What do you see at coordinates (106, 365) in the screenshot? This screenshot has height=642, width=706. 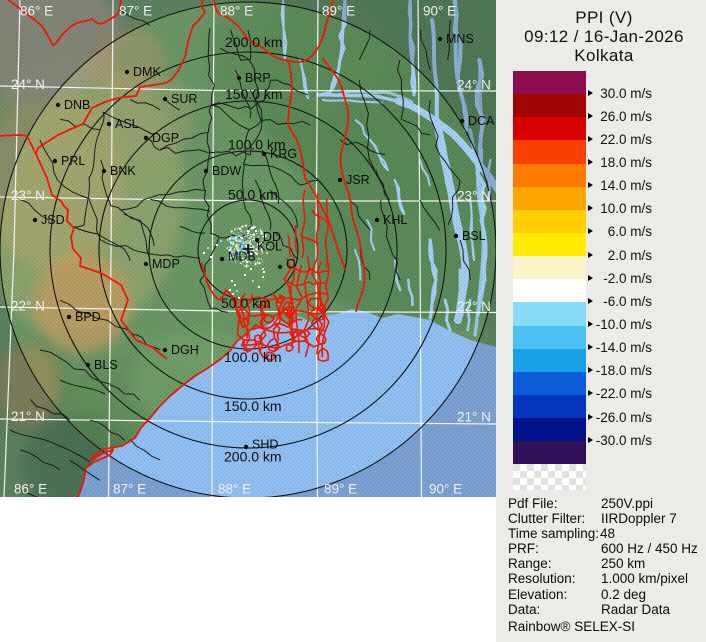 I see `svg-text: BLS` at bounding box center [106, 365].